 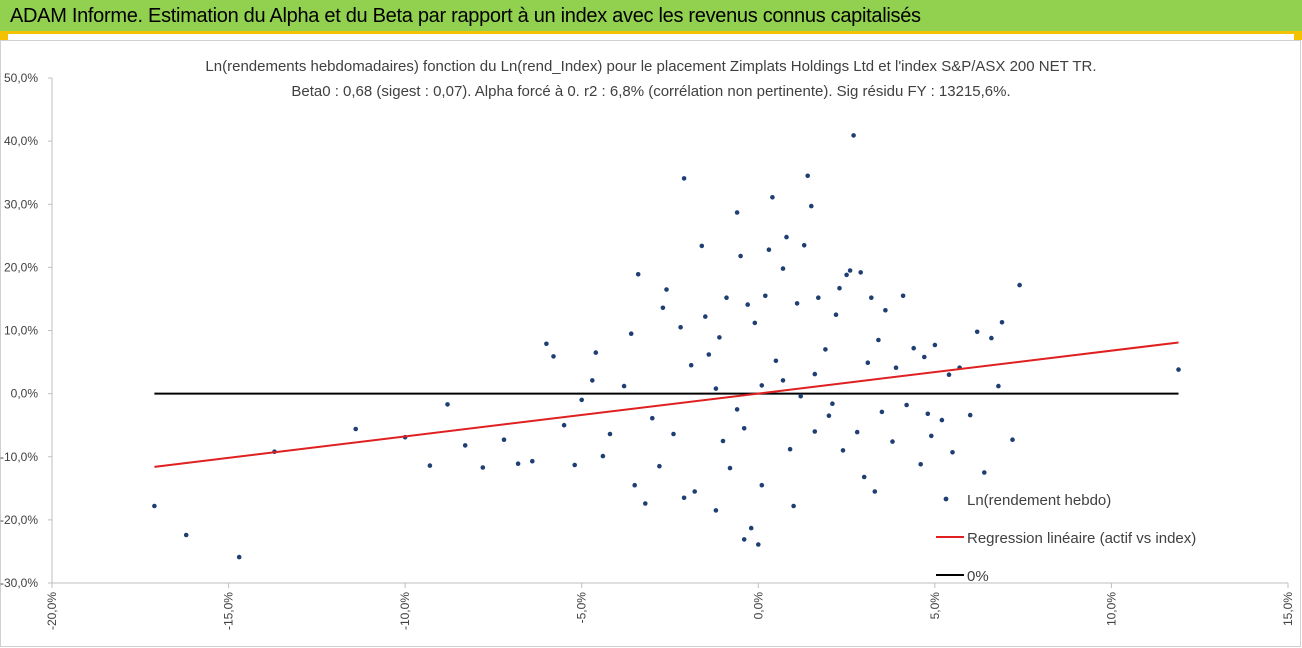 What do you see at coordinates (21, 78) in the screenshot?
I see `y-tick-label: 50,0%` at bounding box center [21, 78].